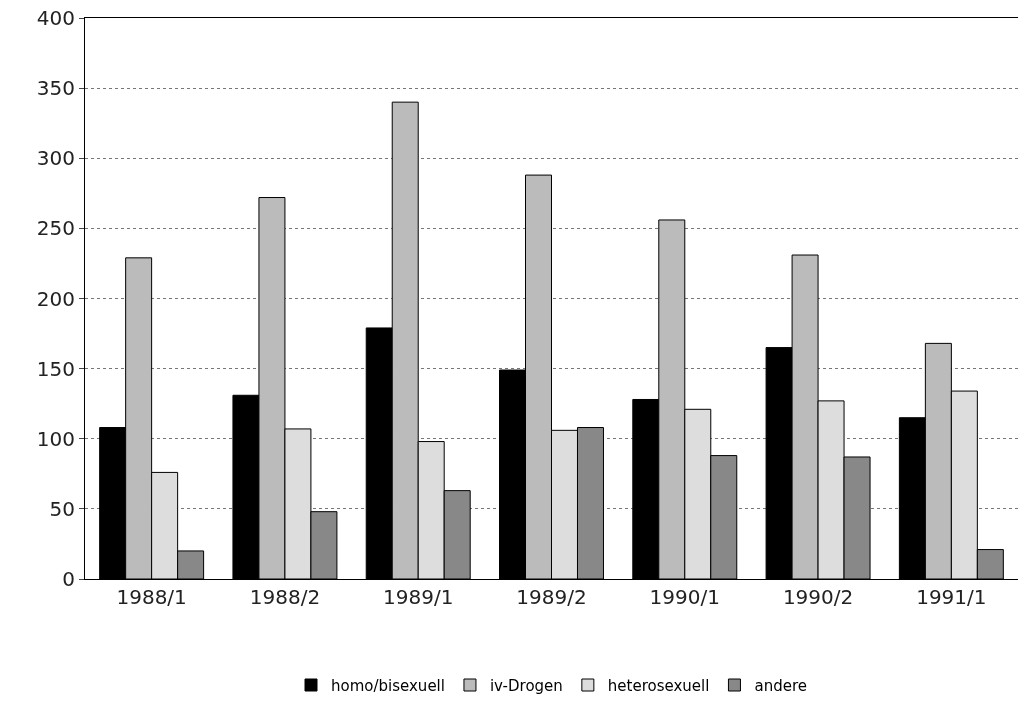 The height and width of the screenshot is (709, 1023). I want to click on x-tick-label: 1989/2, so click(551, 597).